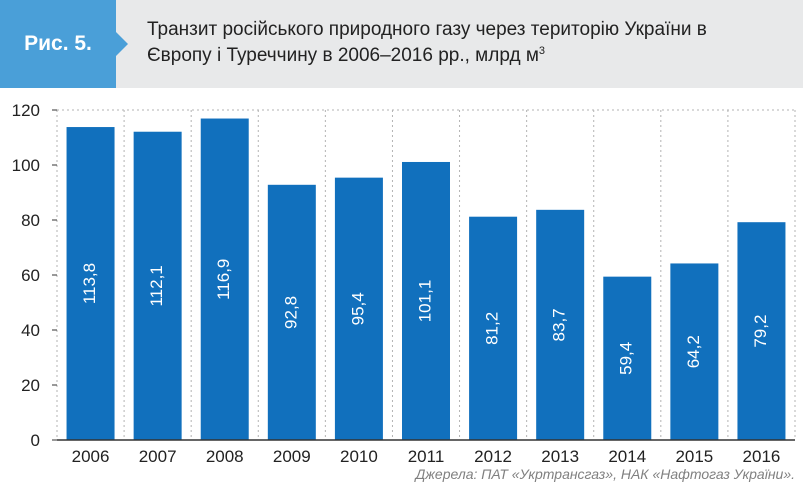 This screenshot has height=490, width=803. Describe the element at coordinates (292, 455) in the screenshot. I see `x-tick-label: 2009` at that location.